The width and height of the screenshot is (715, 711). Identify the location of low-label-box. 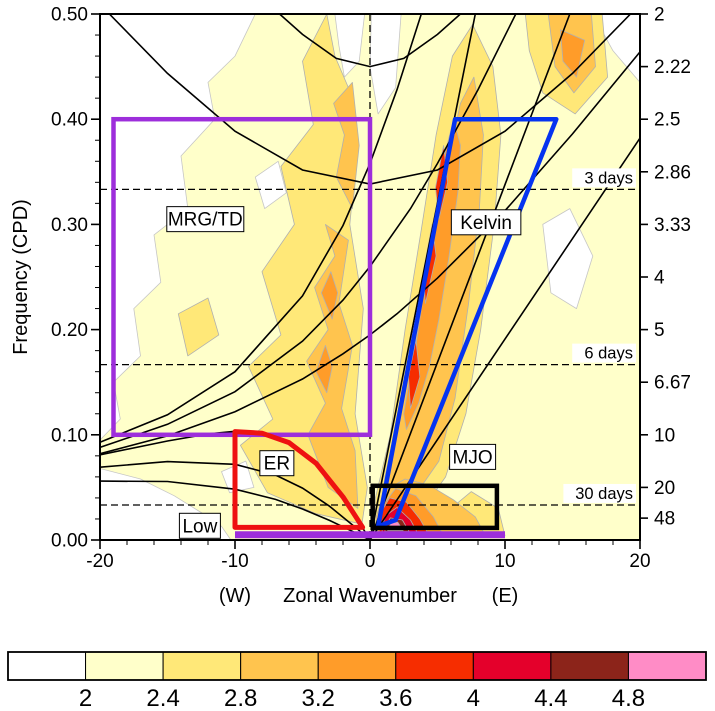
(199, 525).